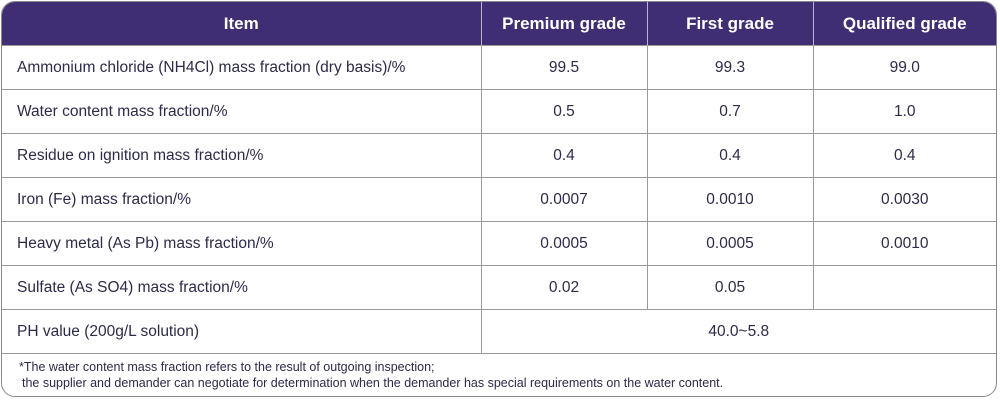 This screenshot has height=400, width=1000. I want to click on cell-qualified: 0.4, so click(904, 155).